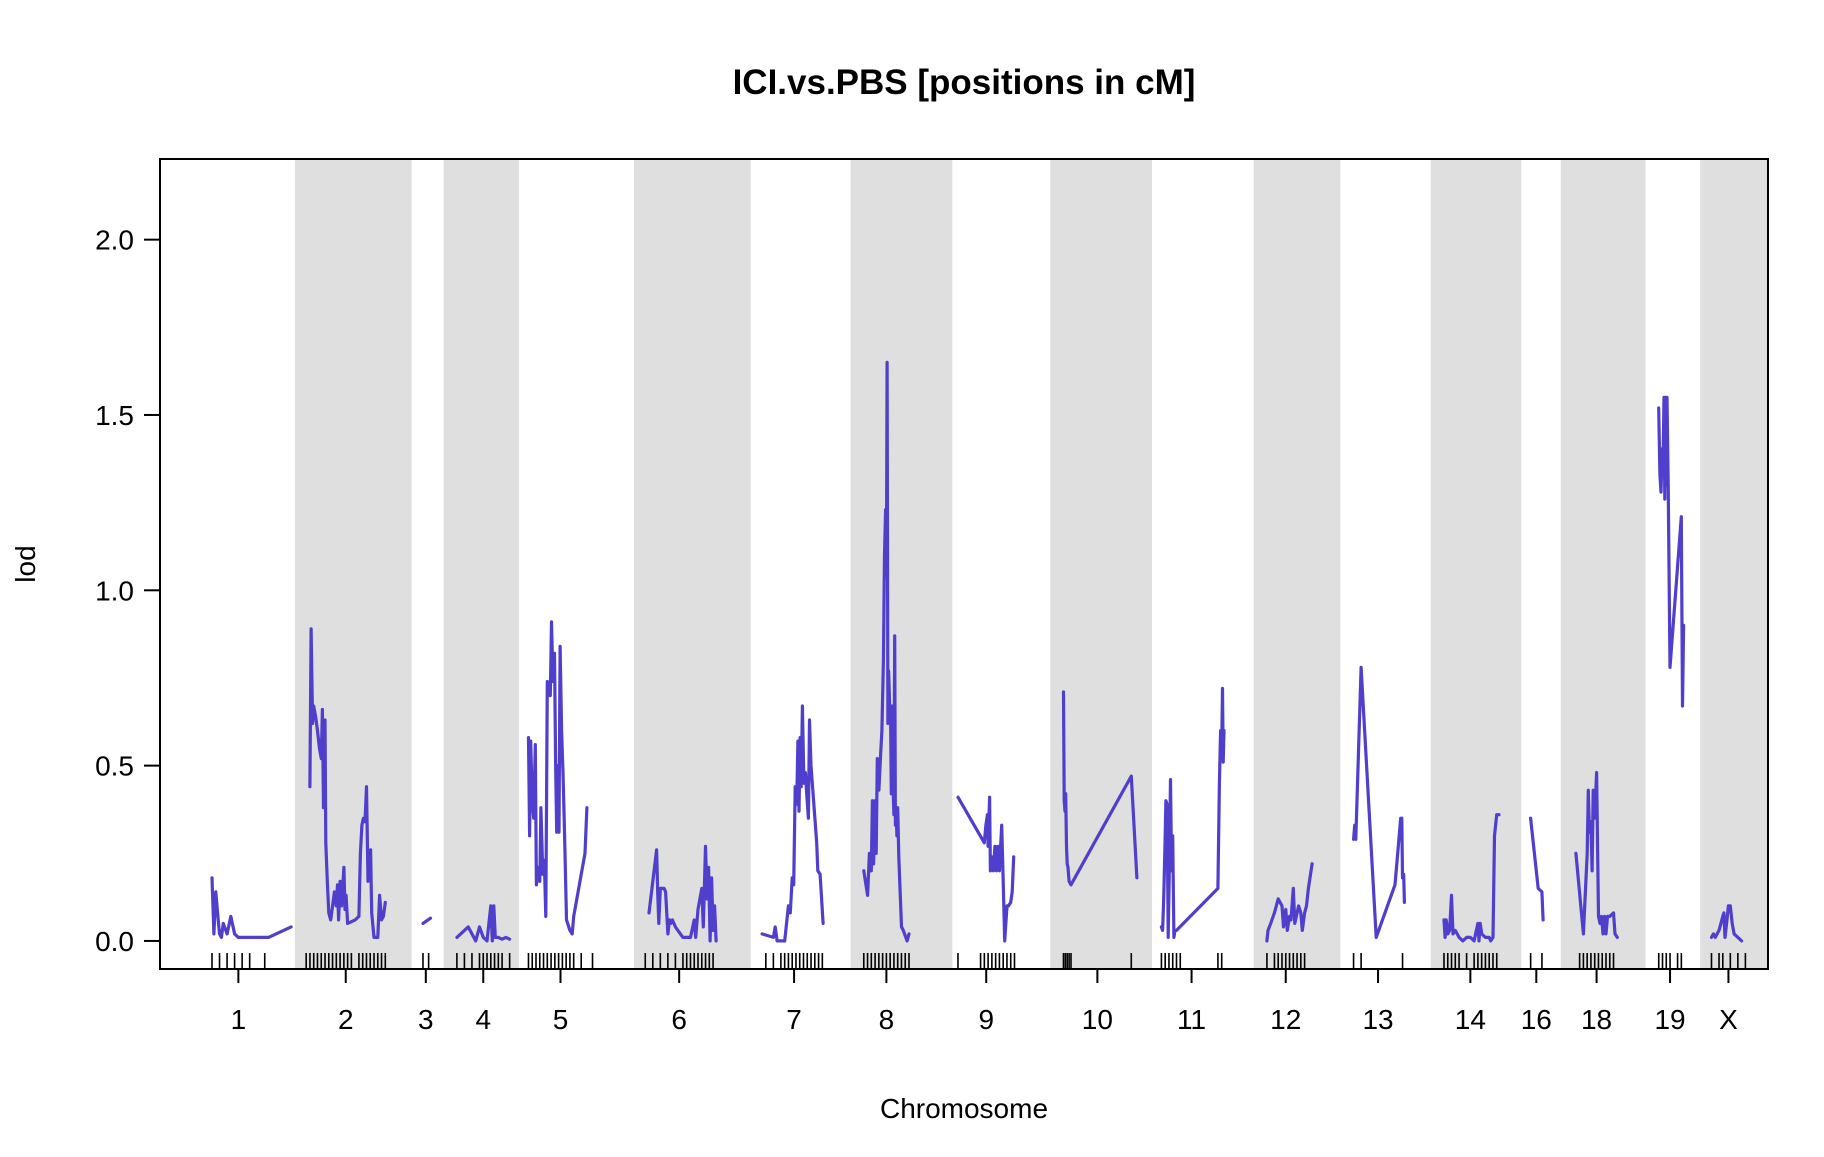 This screenshot has width=1824, height=1157. What do you see at coordinates (1191, 1019) in the screenshot?
I see `x-tick-label: 11` at bounding box center [1191, 1019].